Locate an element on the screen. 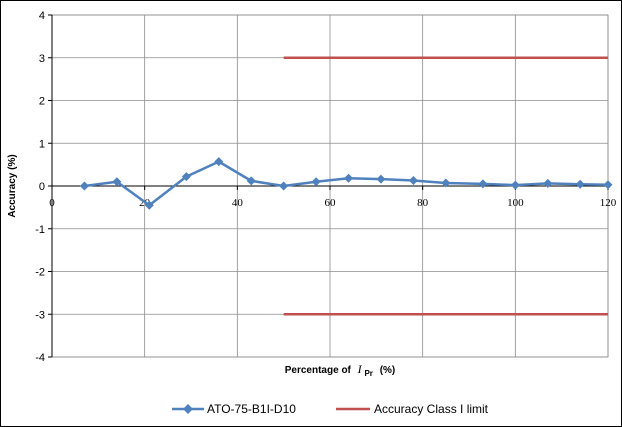 This screenshot has height=427, width=622. y-tick-labels: 4 3 2 1 0 -1 -2 -3 -4 is located at coordinates (40, 187).